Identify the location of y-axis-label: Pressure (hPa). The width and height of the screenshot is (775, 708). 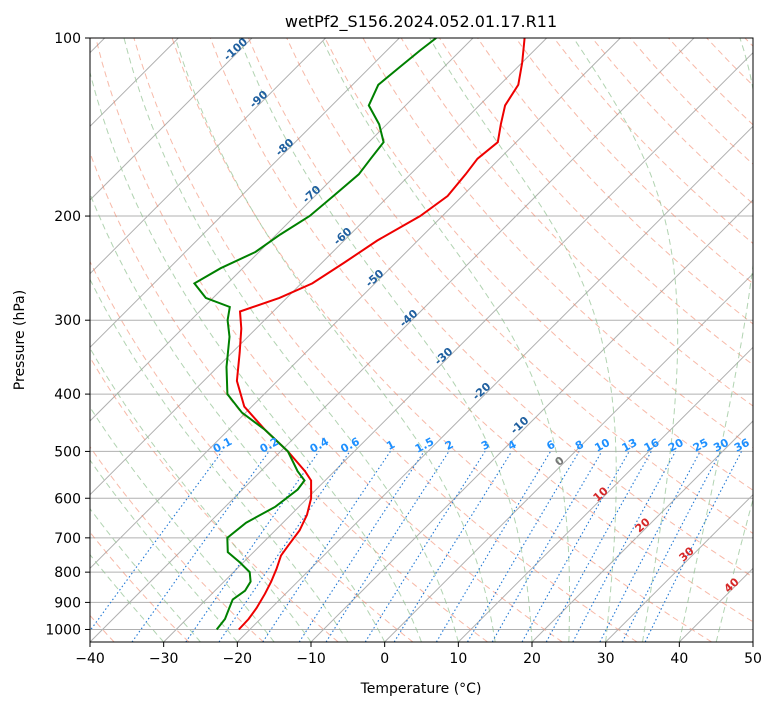
(20, 340).